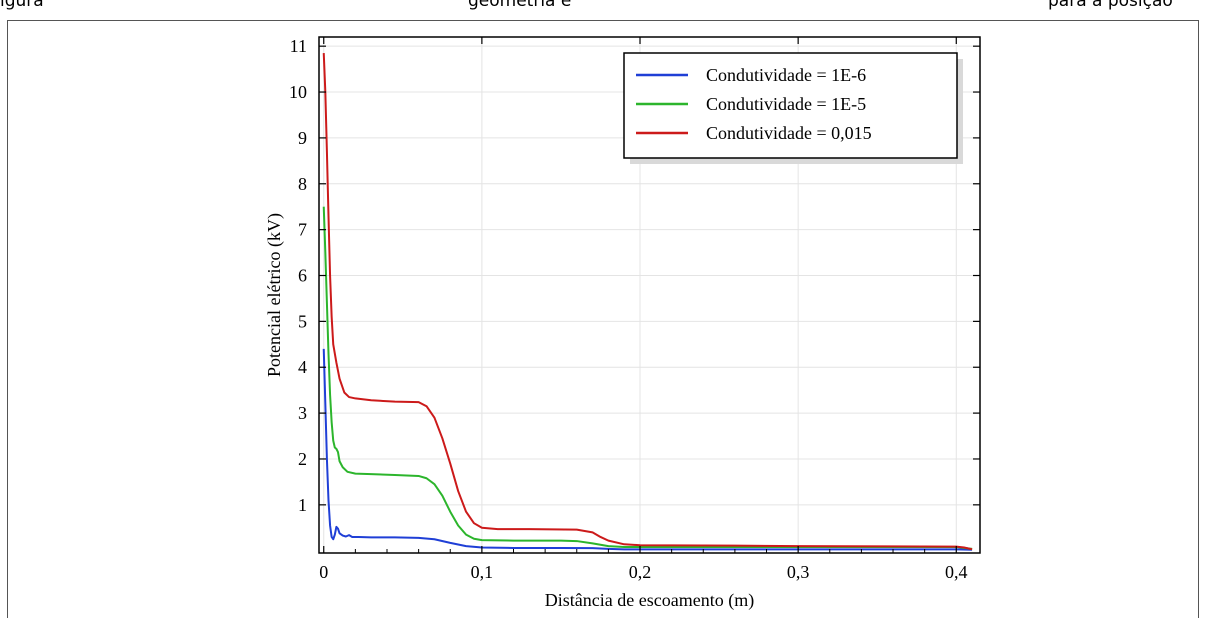 The height and width of the screenshot is (619, 1206). Describe the element at coordinates (302, 459) in the screenshot. I see `y-tick-label: 2` at that location.